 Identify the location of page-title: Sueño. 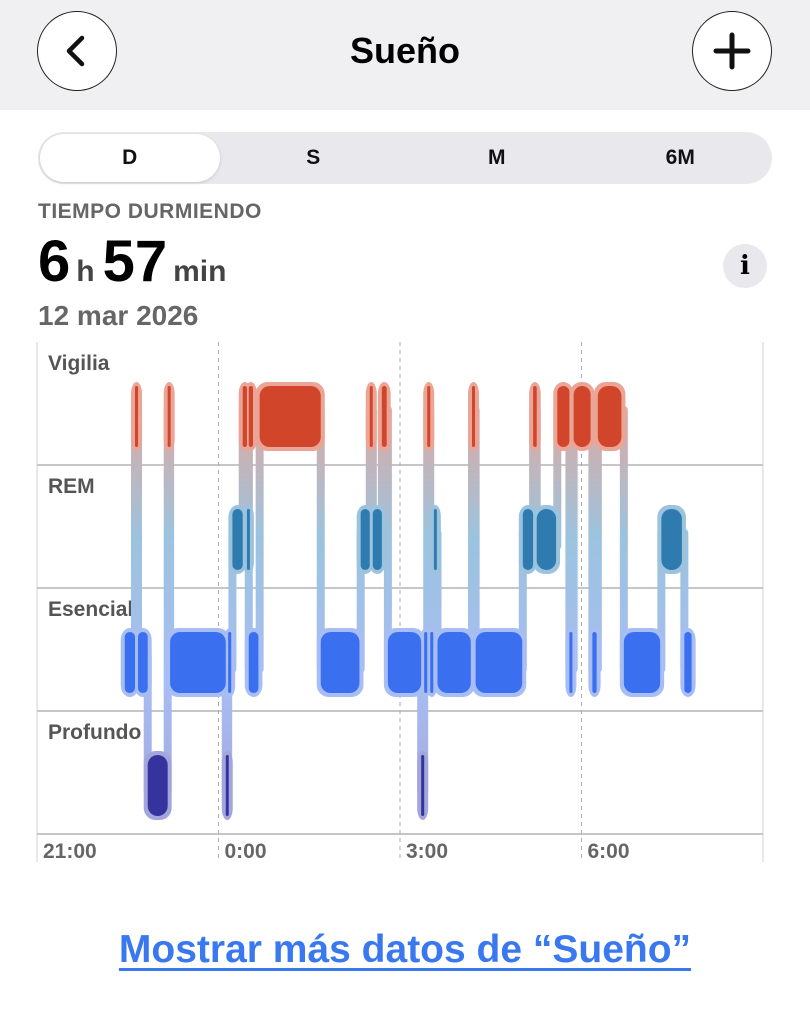
(404, 50).